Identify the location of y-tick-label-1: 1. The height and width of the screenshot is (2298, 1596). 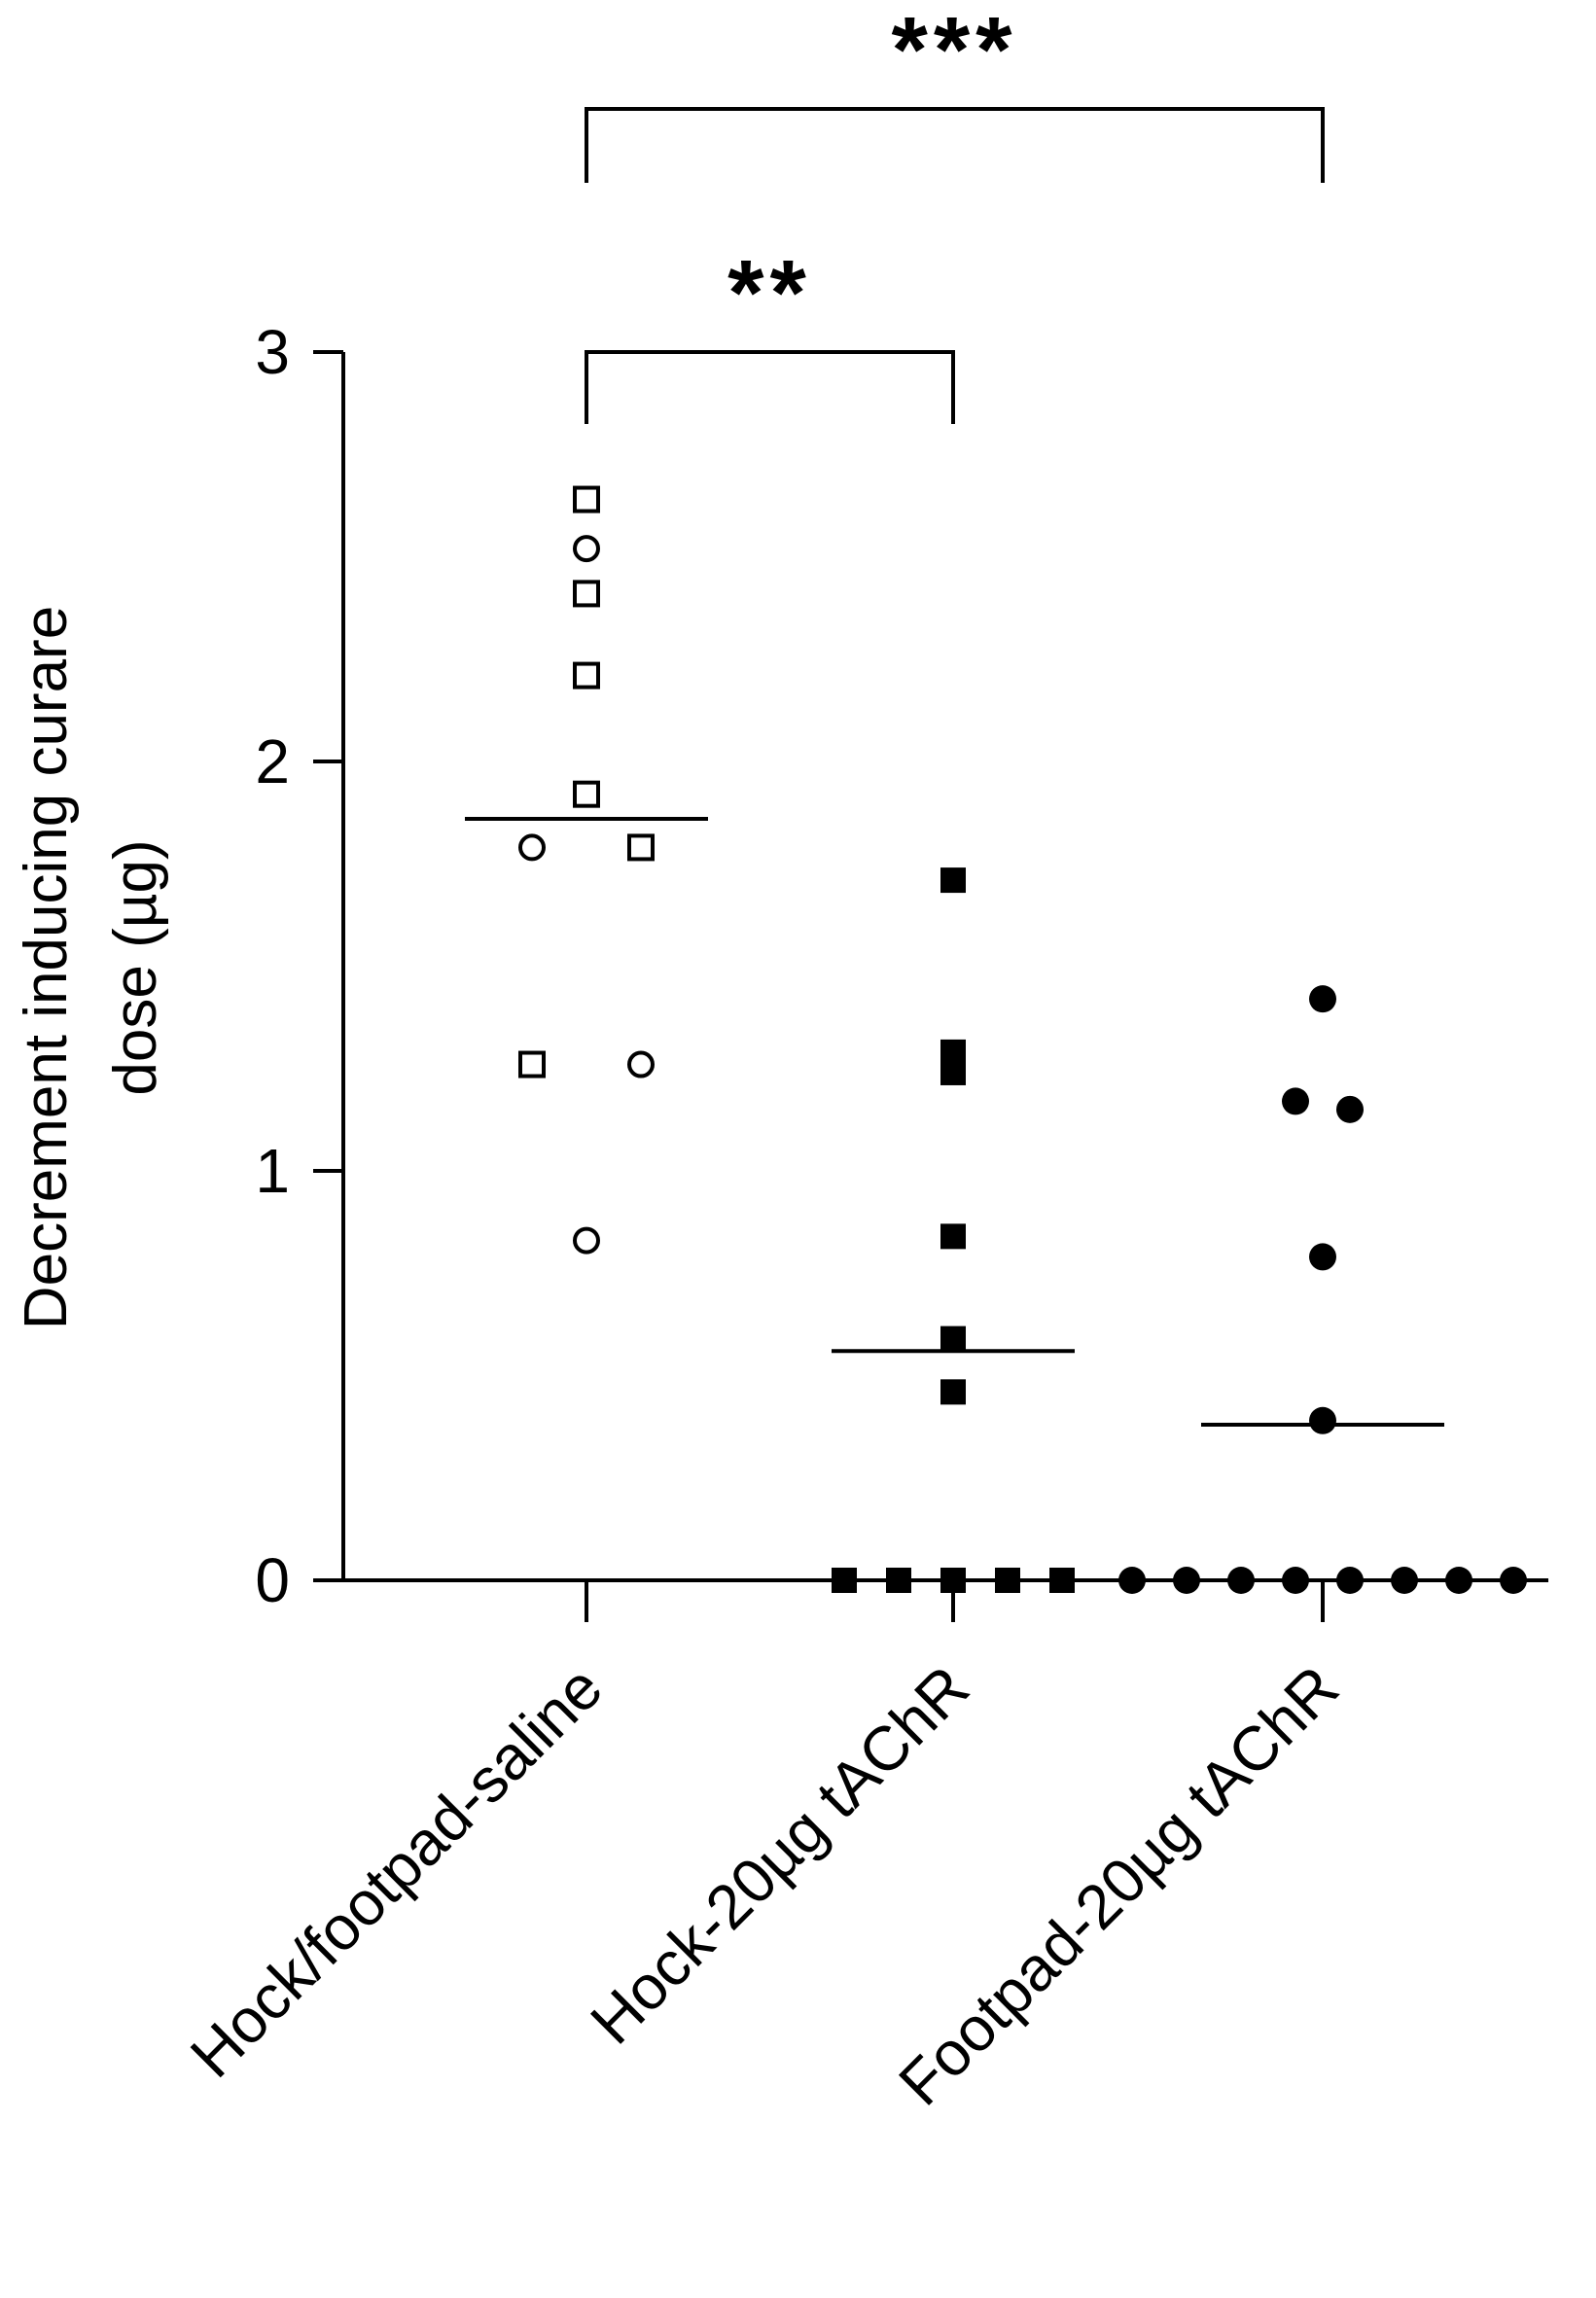
(272, 1171).